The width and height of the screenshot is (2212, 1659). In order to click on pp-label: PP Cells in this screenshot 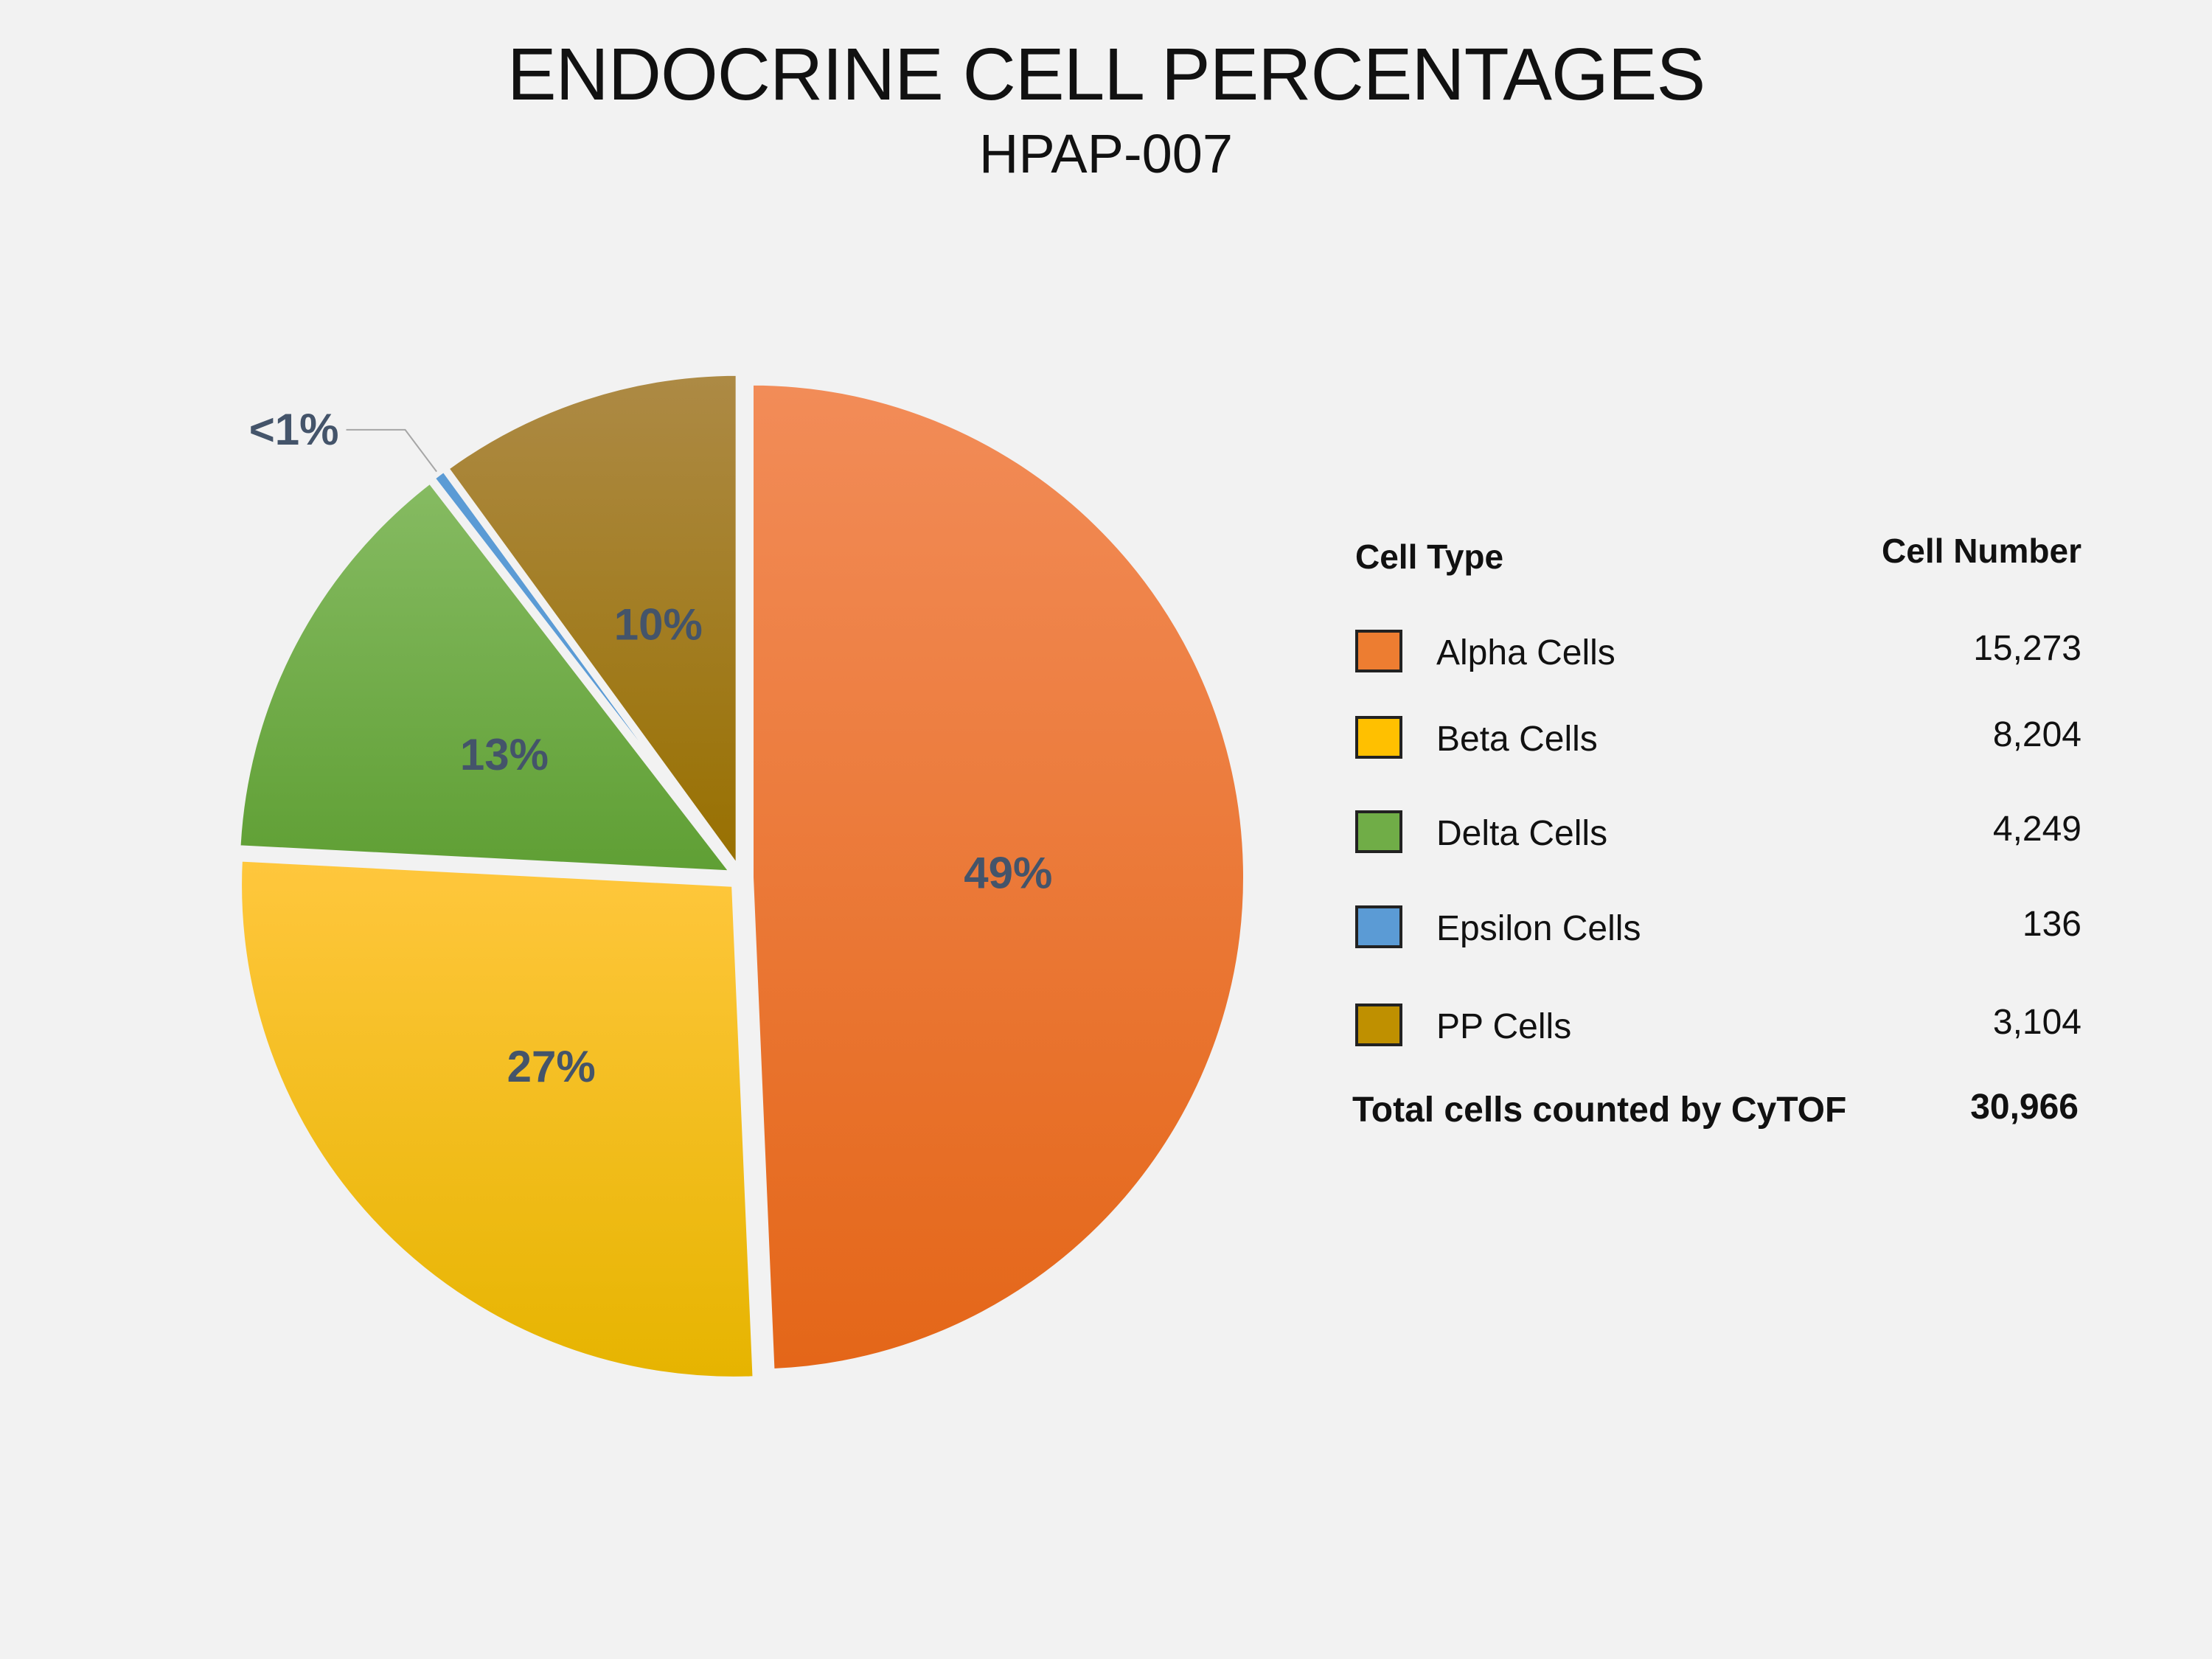, I will do `click(1504, 1026)`.